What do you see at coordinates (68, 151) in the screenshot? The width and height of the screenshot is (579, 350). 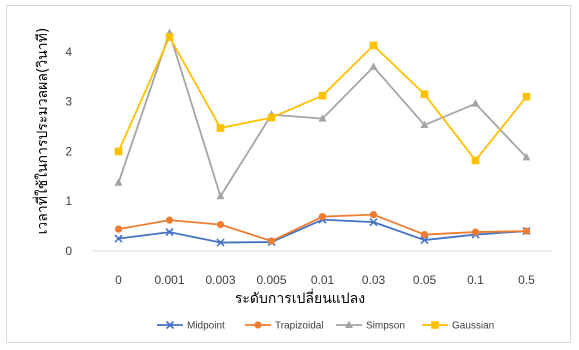 I see `y-tick-label: 2` at bounding box center [68, 151].